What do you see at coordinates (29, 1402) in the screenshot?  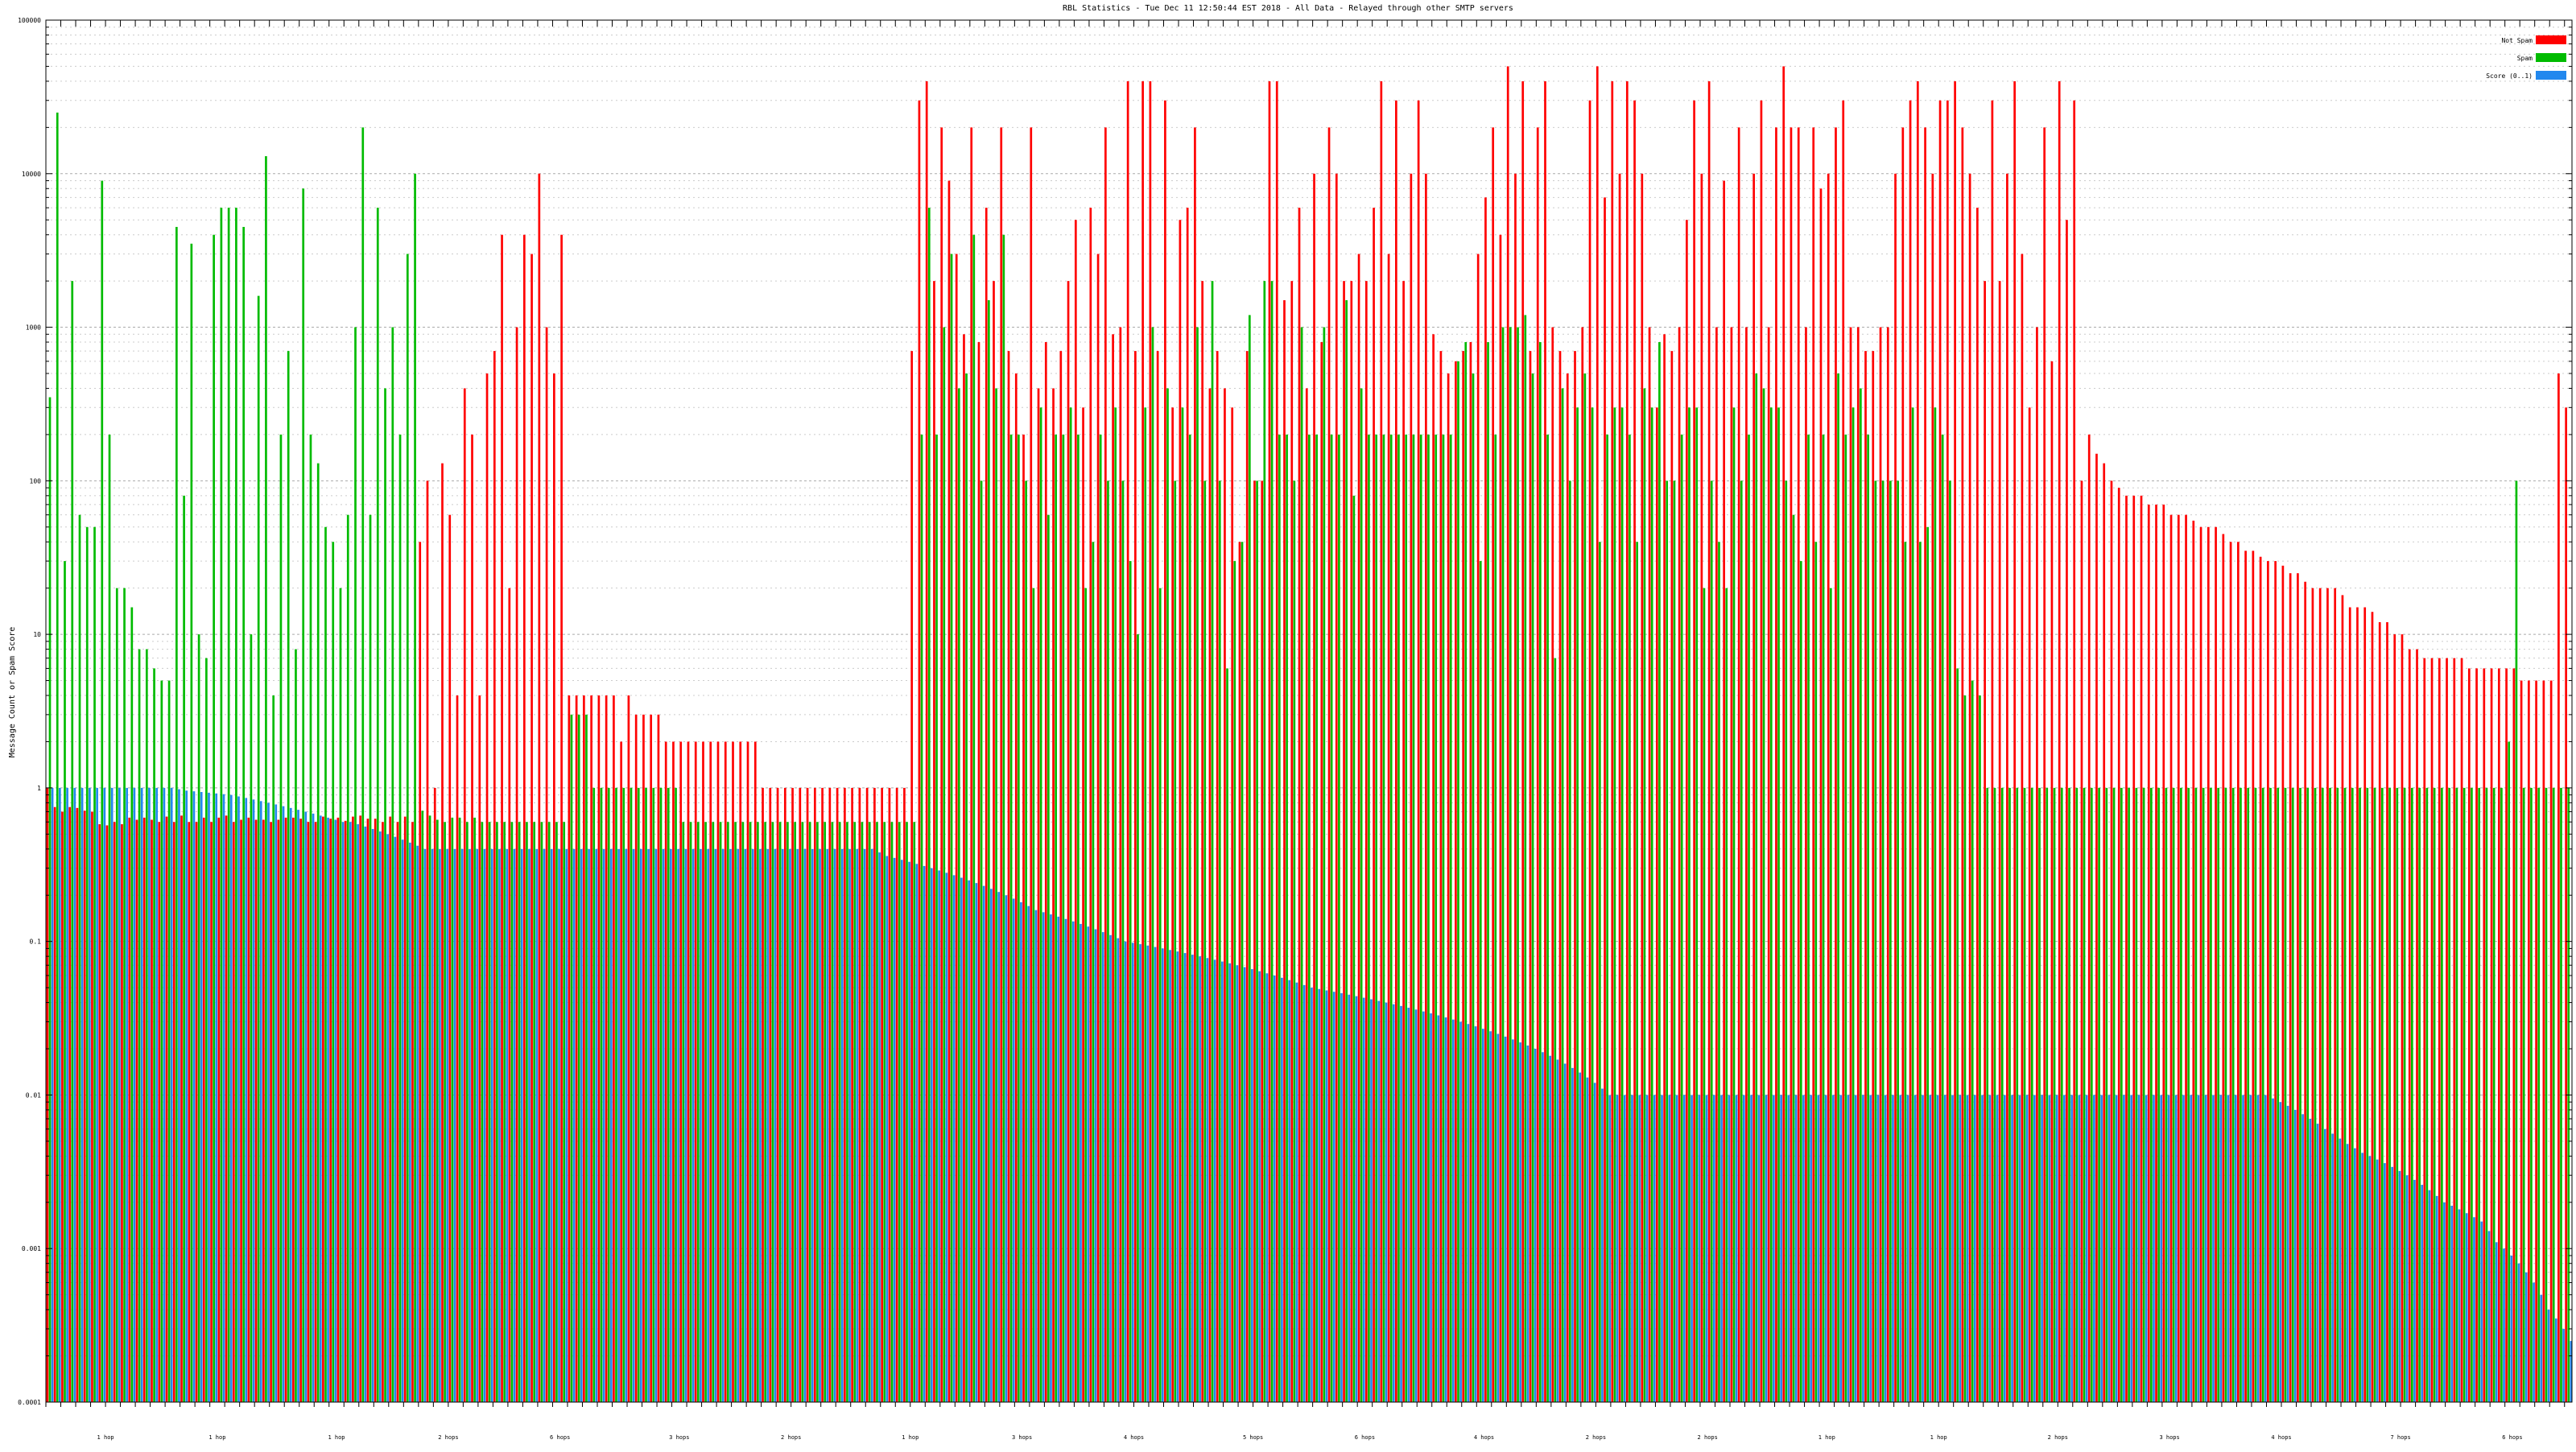 I see `y-tick-label: 0.0001` at bounding box center [29, 1402].